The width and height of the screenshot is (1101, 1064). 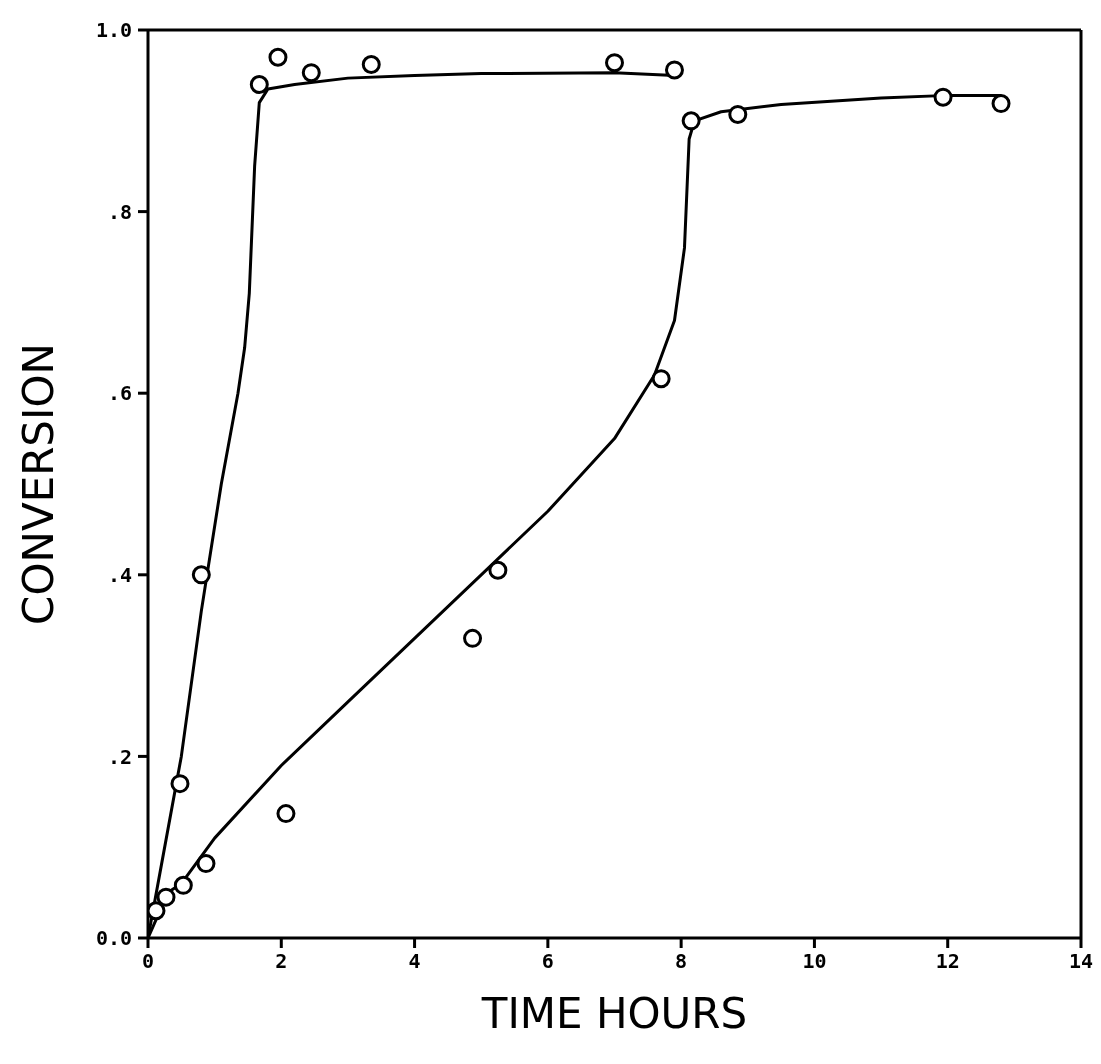 I want to click on y-tick-label: .6, so click(x=119, y=393).